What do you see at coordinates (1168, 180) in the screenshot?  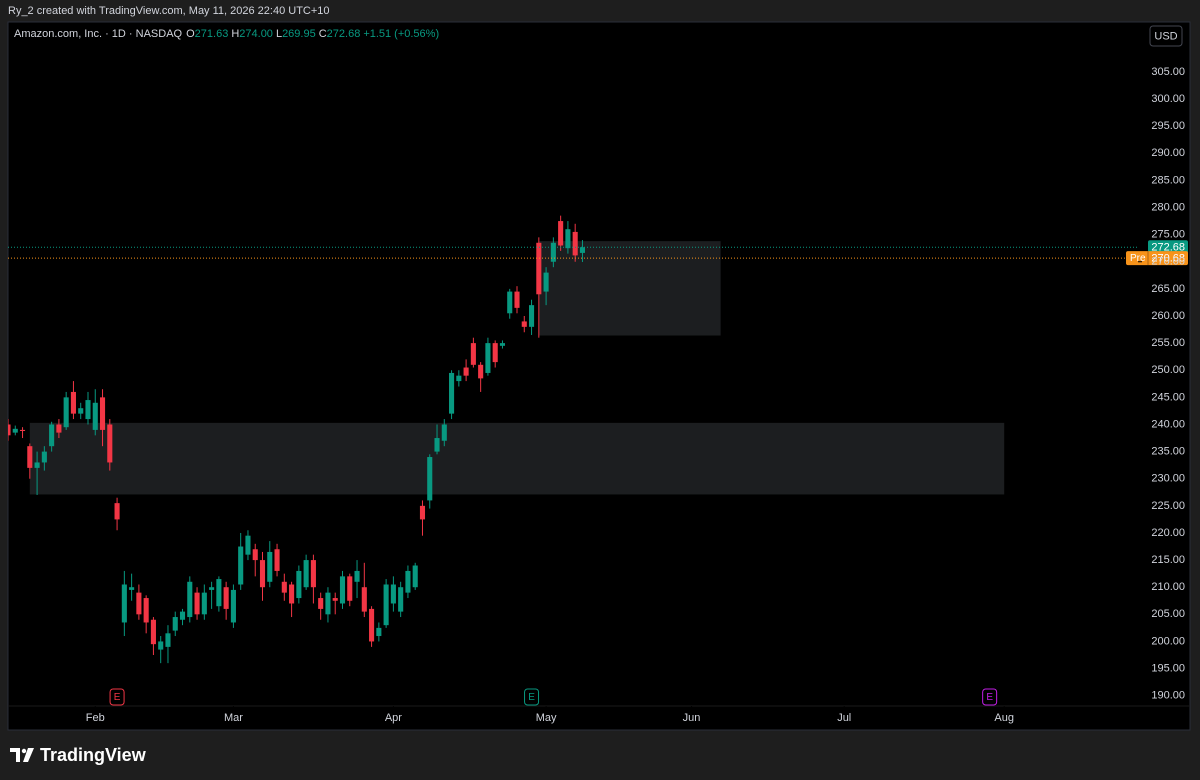 I see `y-tick-label: 285.00` at bounding box center [1168, 180].